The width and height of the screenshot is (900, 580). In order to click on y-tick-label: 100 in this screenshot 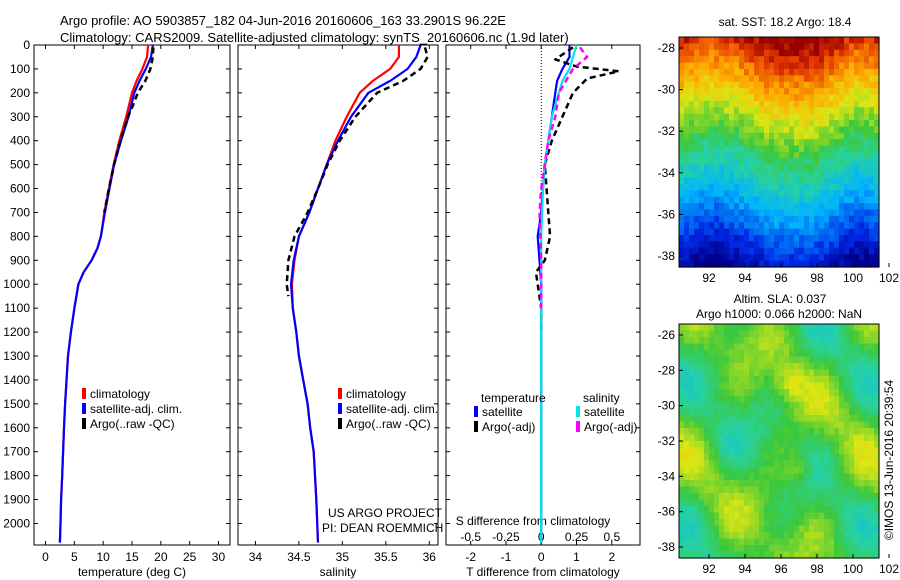, I will do `click(20, 69)`.